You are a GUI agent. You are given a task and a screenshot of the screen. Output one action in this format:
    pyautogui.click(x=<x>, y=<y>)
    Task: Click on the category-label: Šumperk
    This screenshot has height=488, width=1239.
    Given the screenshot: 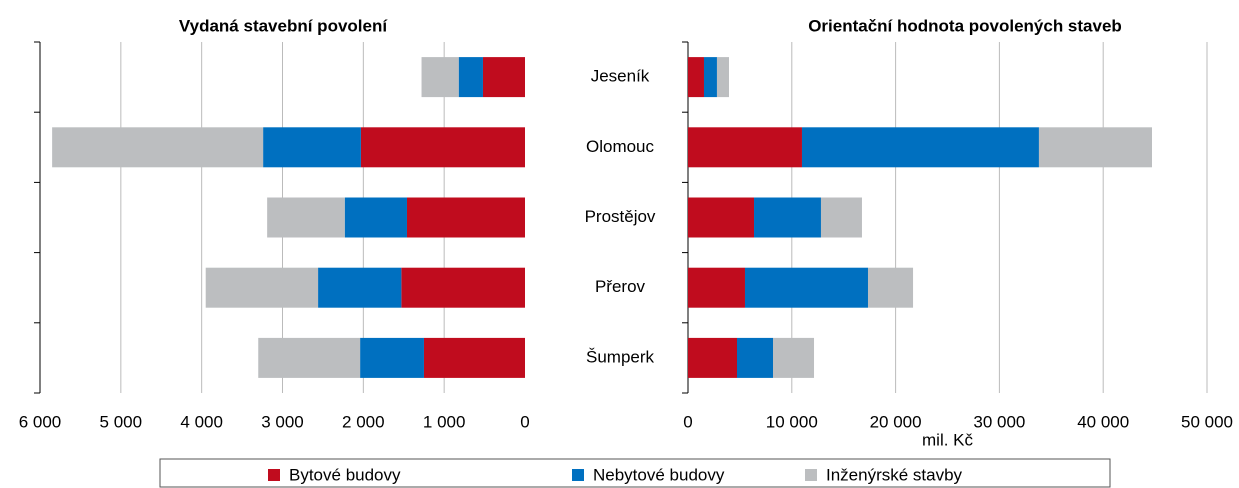 What is the action you would take?
    pyautogui.click(x=620, y=356)
    